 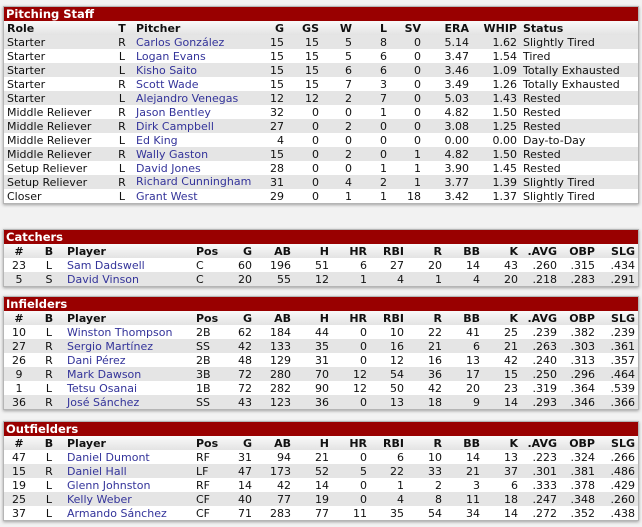 What do you see at coordinates (128, 499) in the screenshot?
I see `player-link: Kelly Weber` at bounding box center [128, 499].